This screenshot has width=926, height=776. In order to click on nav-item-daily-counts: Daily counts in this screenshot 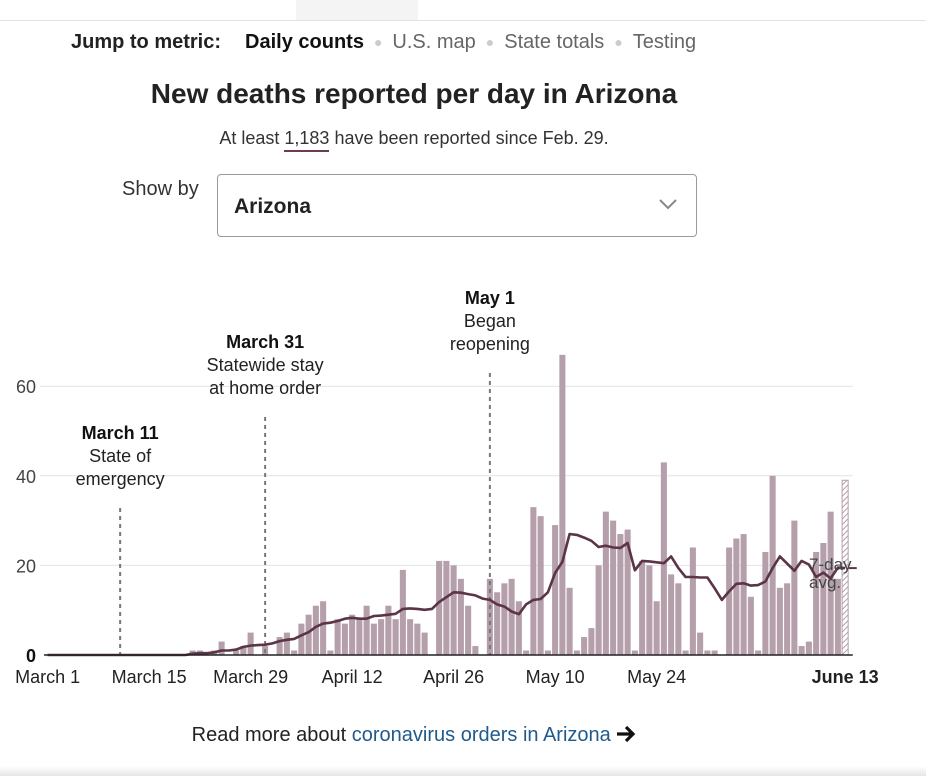, I will do `click(304, 41)`.